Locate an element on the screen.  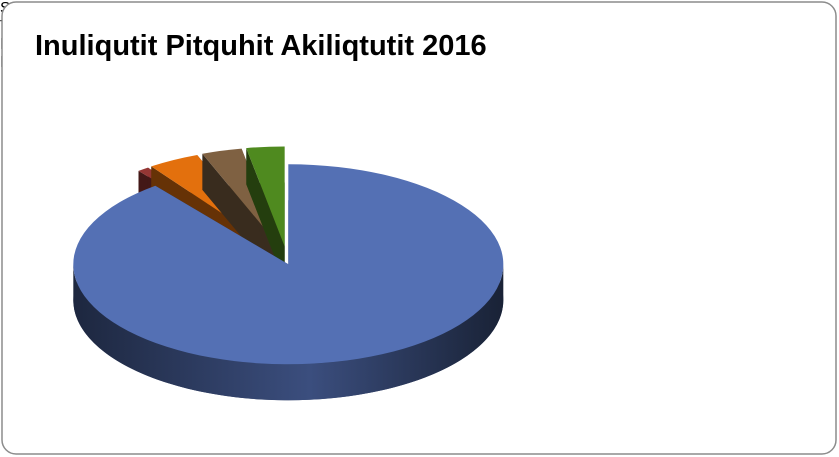
slice-wall is located at coordinates (265, 215).